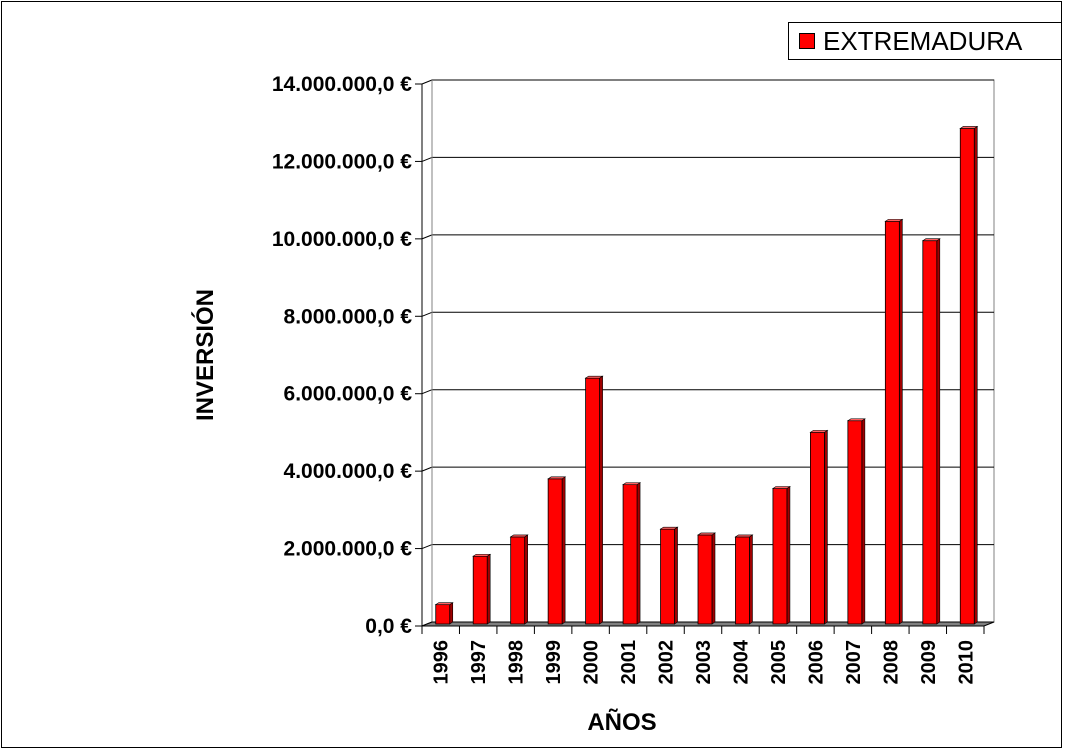 Image resolution: width=1065 pixels, height=751 pixels. What do you see at coordinates (592, 662) in the screenshot?
I see `x-tick-label: 2000` at bounding box center [592, 662].